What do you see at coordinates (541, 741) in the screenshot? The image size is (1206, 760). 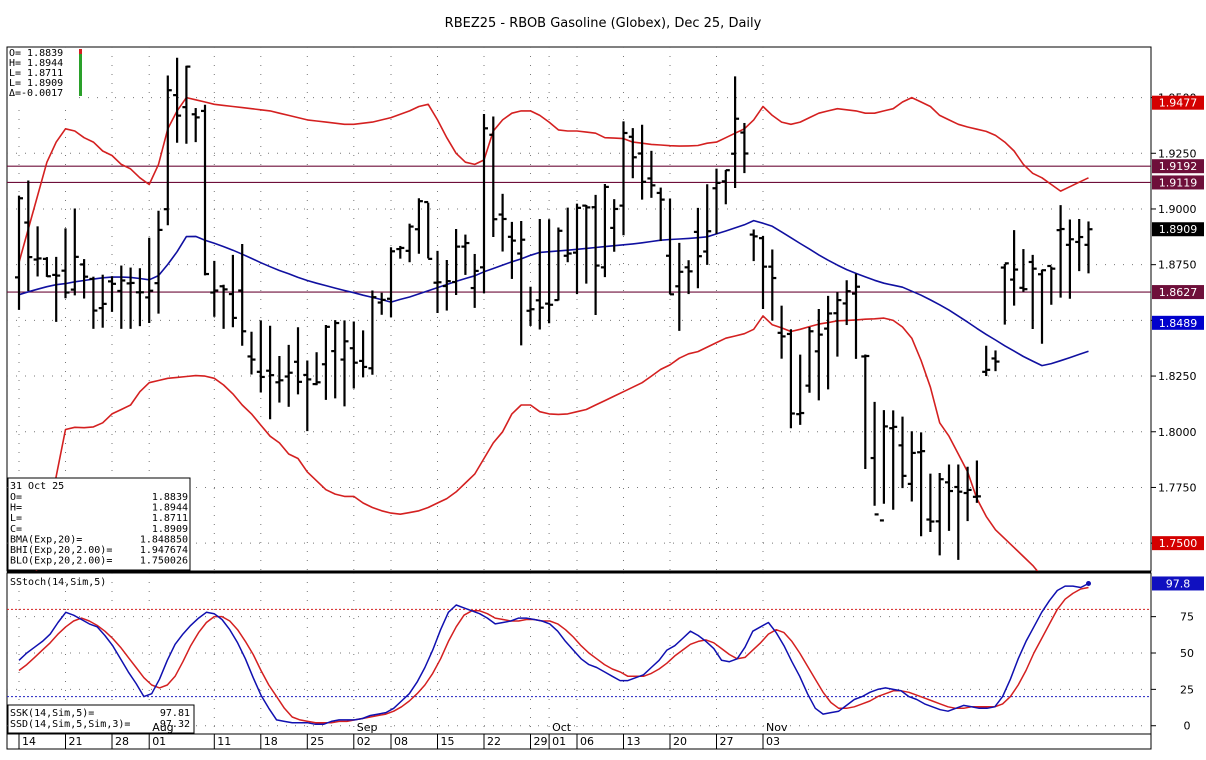 I see `date-axis-label: 29` at bounding box center [541, 741].